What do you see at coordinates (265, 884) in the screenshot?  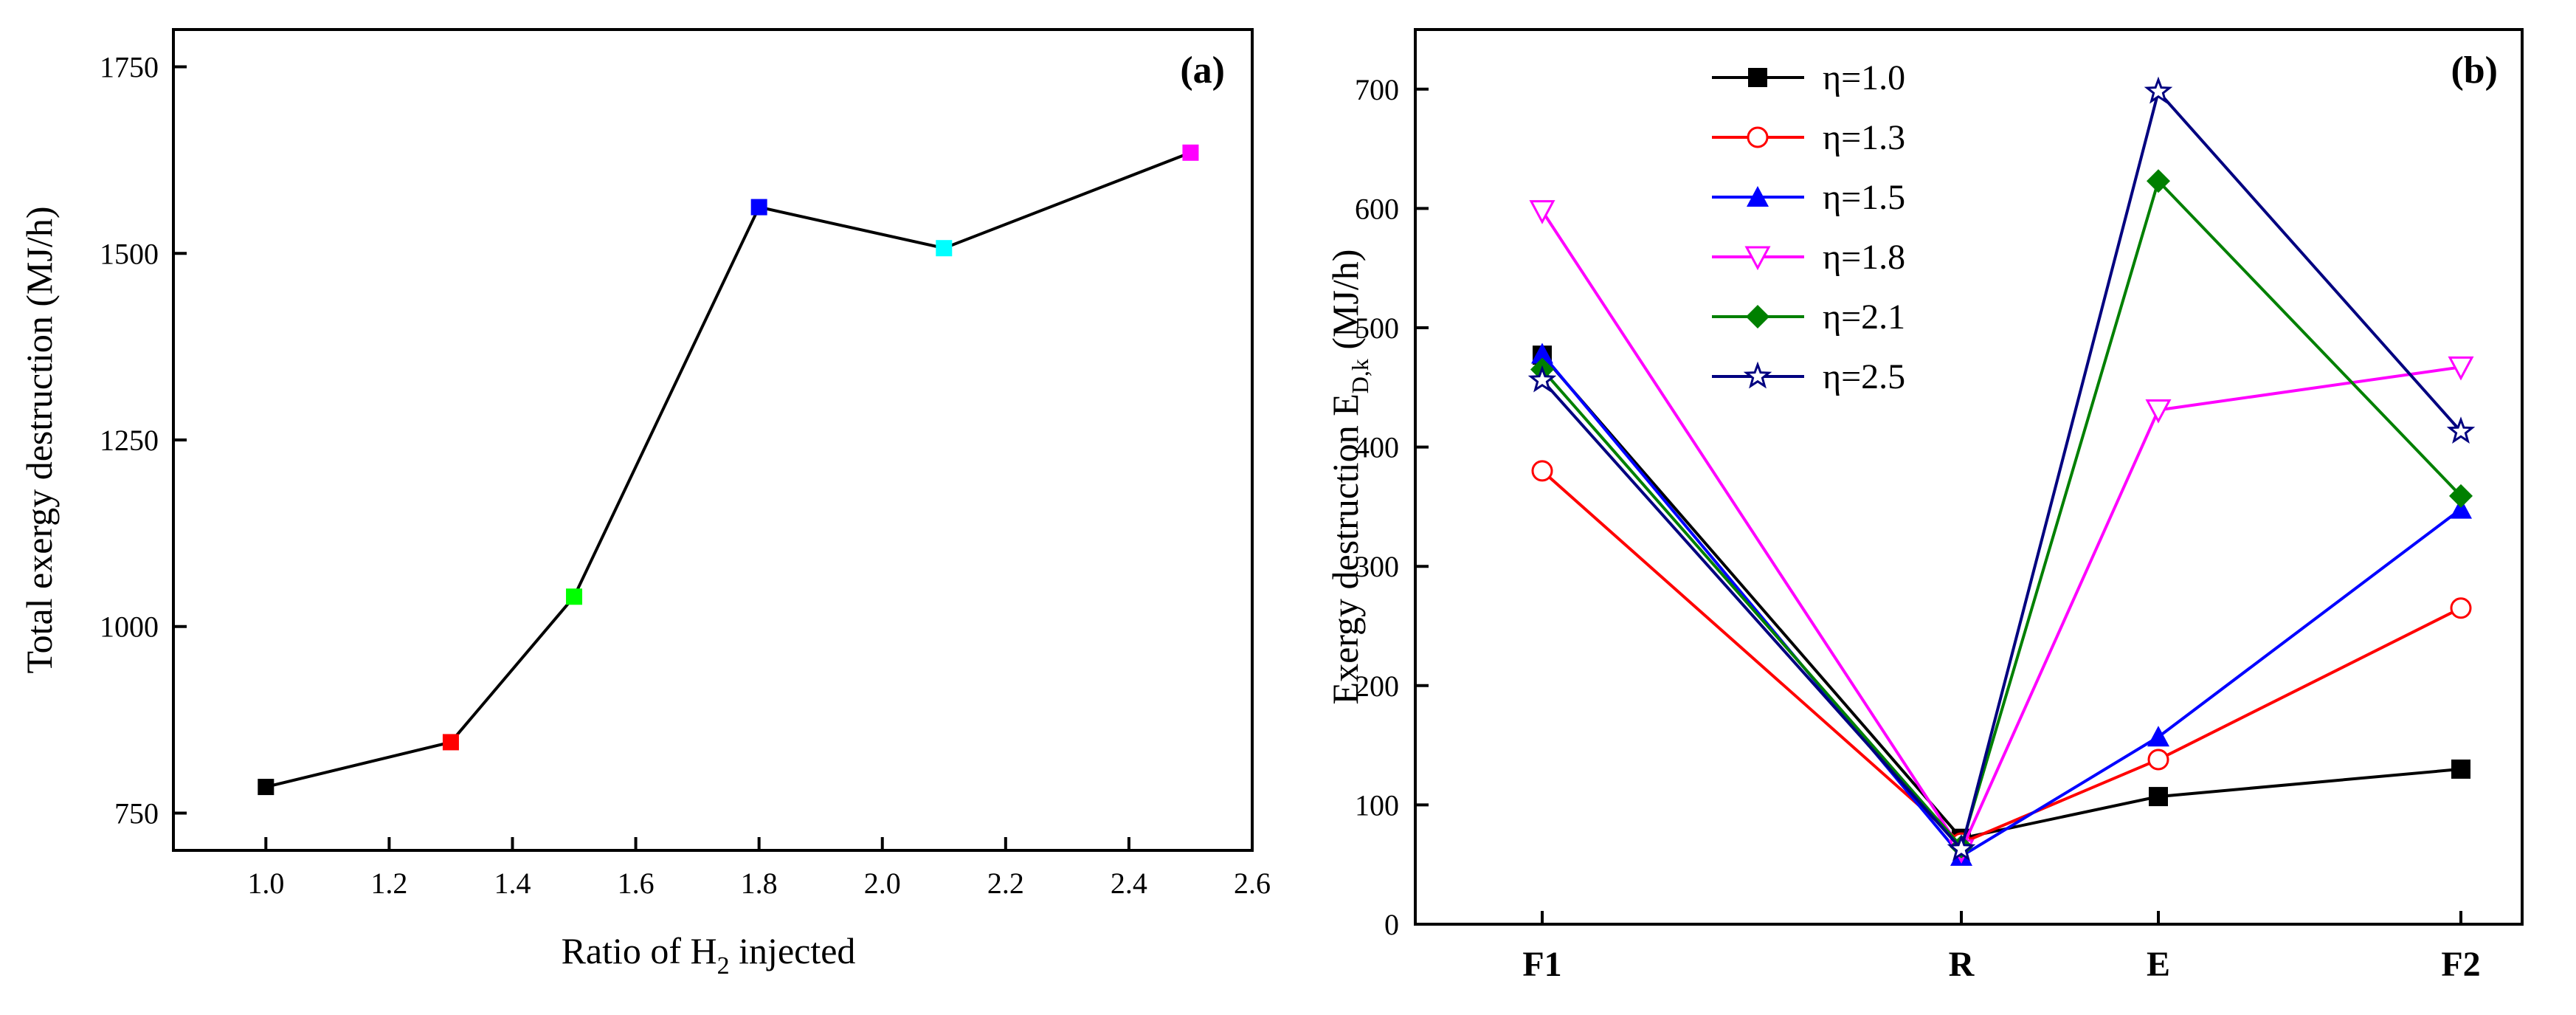 I see `panel-a-x-tick-label: 1.0` at bounding box center [265, 884].